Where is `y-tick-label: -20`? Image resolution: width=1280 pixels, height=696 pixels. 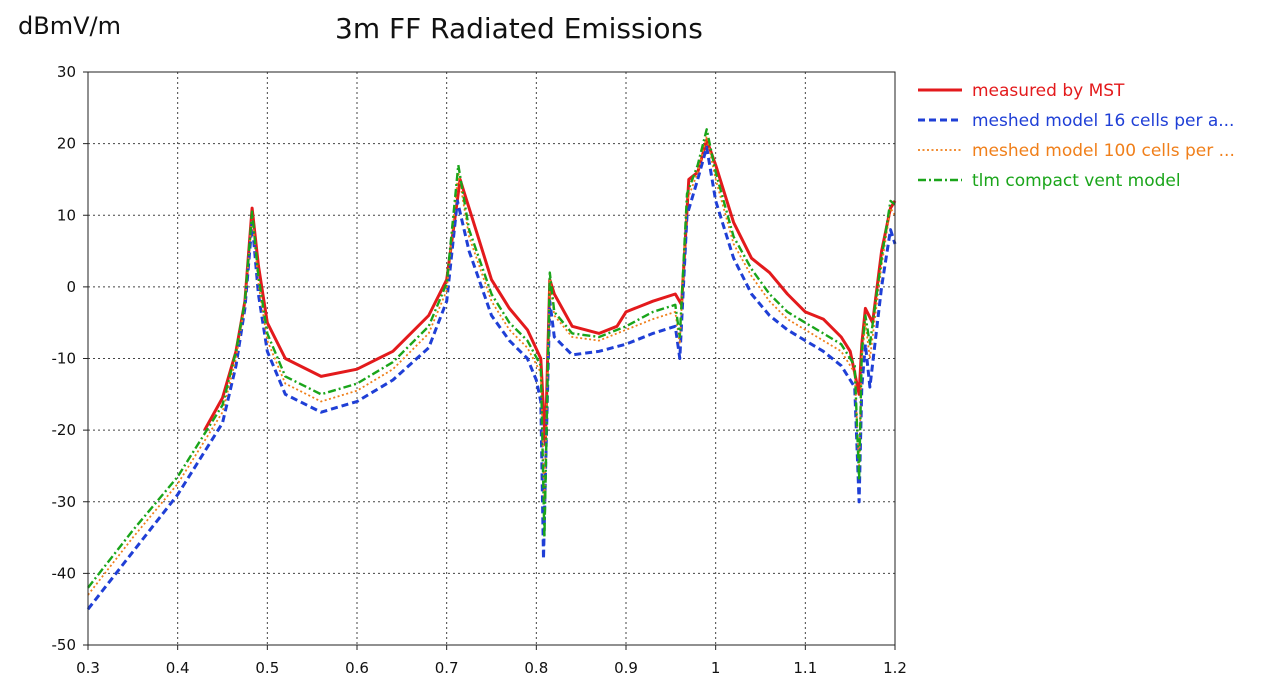 y-tick-label: -20 is located at coordinates (64, 430).